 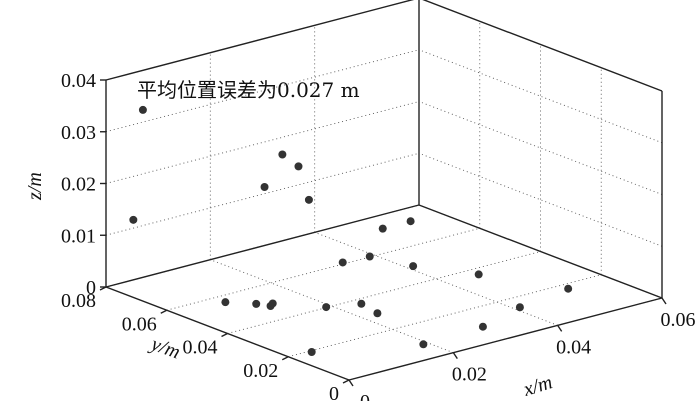 I want to click on z-tick-label: 0.01, so click(x=78, y=236).